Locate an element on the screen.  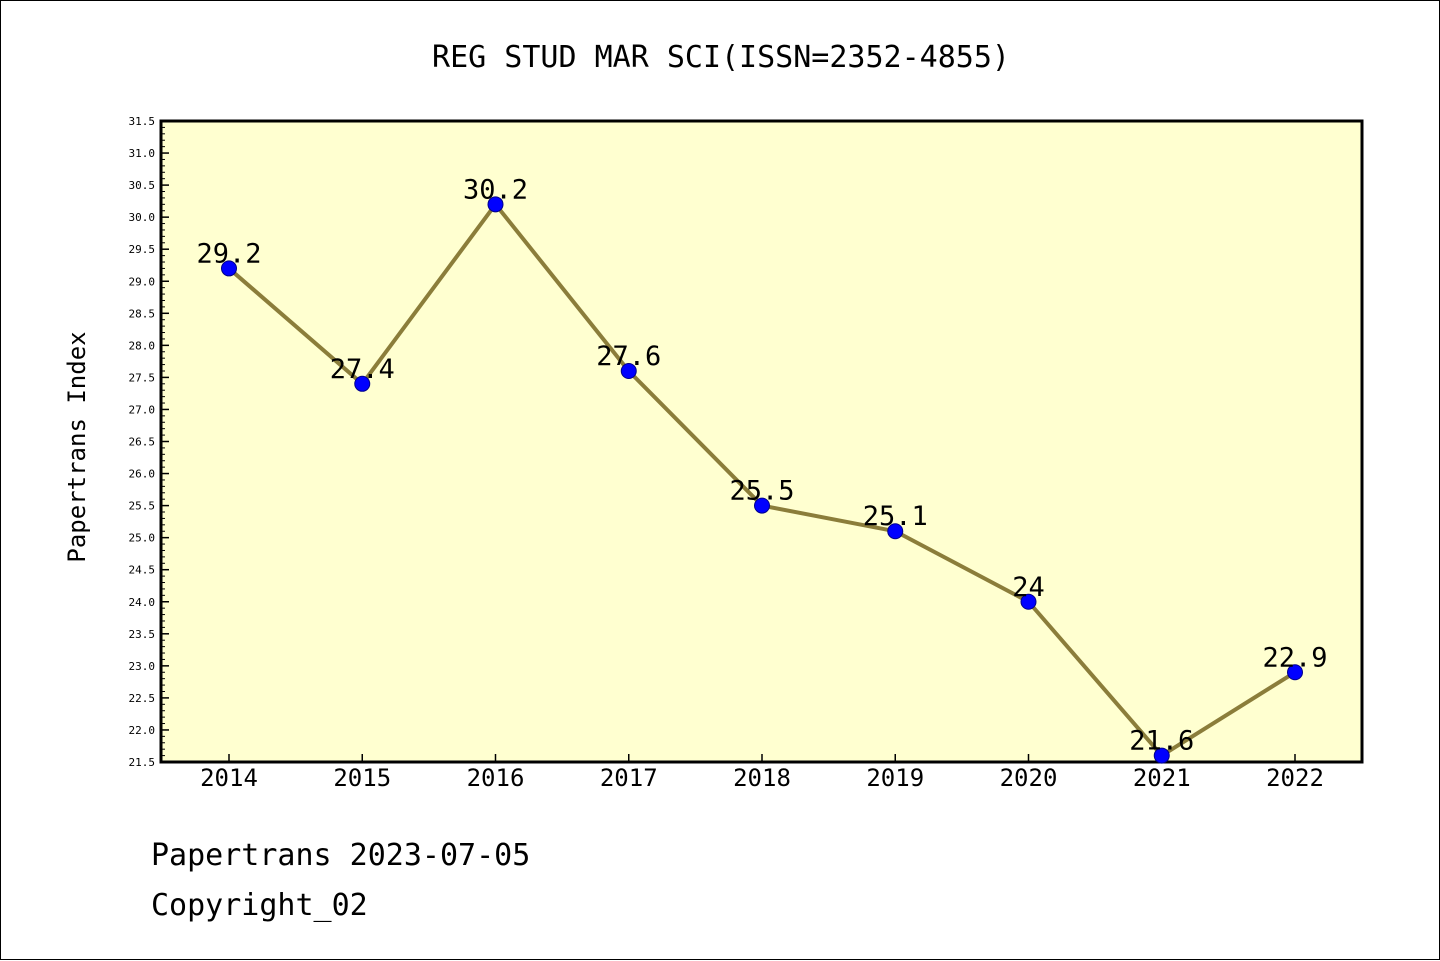
y-tick-label: 23.0 is located at coordinates (142, 666).